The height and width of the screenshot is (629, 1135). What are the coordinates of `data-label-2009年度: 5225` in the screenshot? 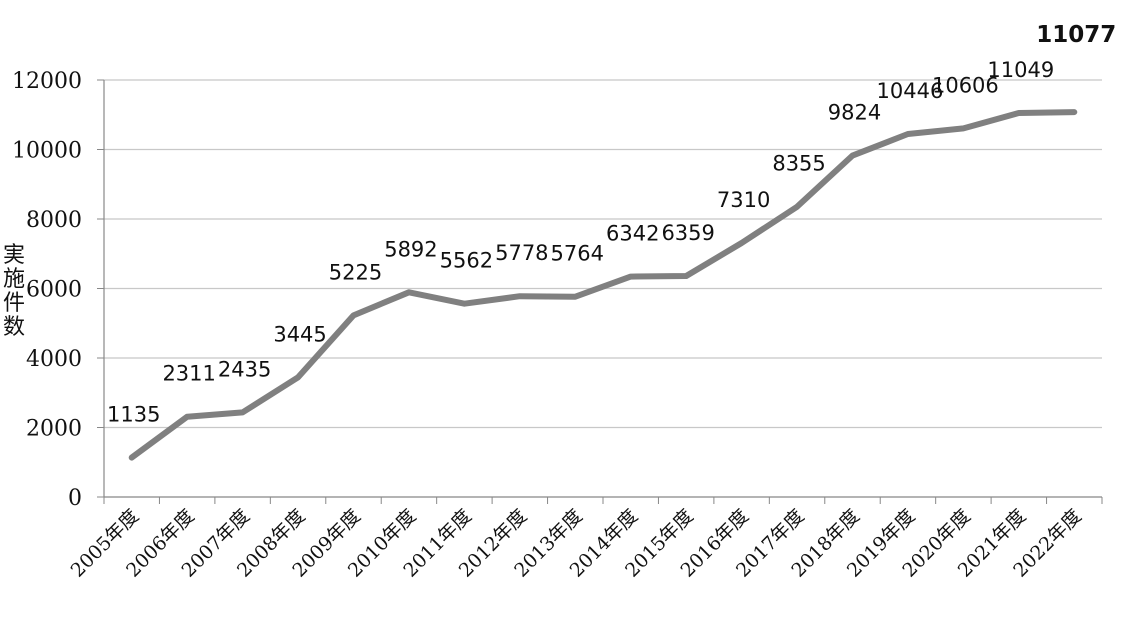 It's located at (355, 272).